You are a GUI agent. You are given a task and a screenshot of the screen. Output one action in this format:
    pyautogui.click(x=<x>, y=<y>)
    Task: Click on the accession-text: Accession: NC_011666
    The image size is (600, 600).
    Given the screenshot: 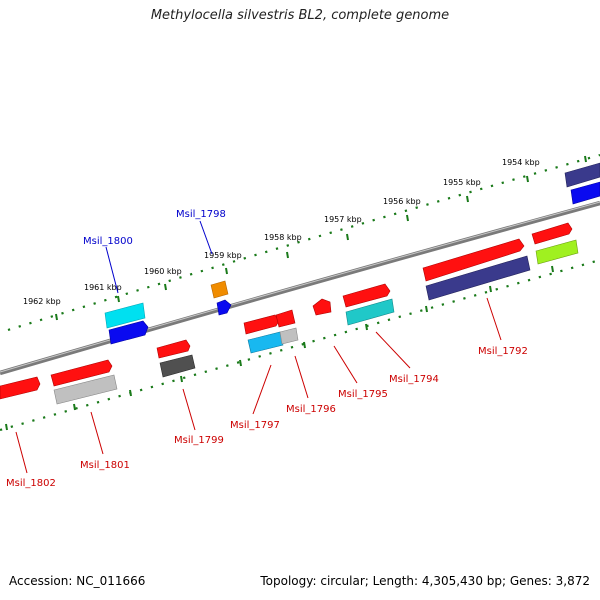 What is the action you would take?
    pyautogui.click(x=77, y=581)
    